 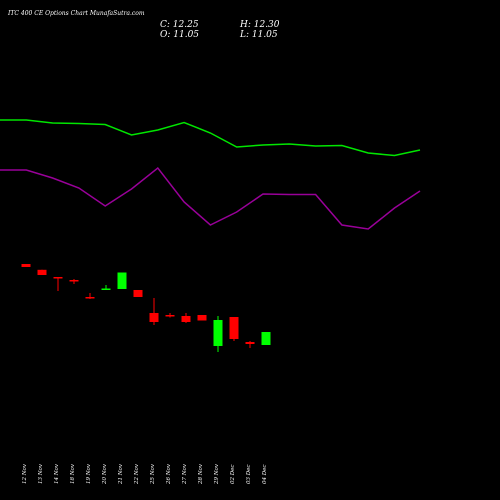 What do you see at coordinates (265, 475) in the screenshot?
I see `x-tick-label: 04 Dec` at bounding box center [265, 475].